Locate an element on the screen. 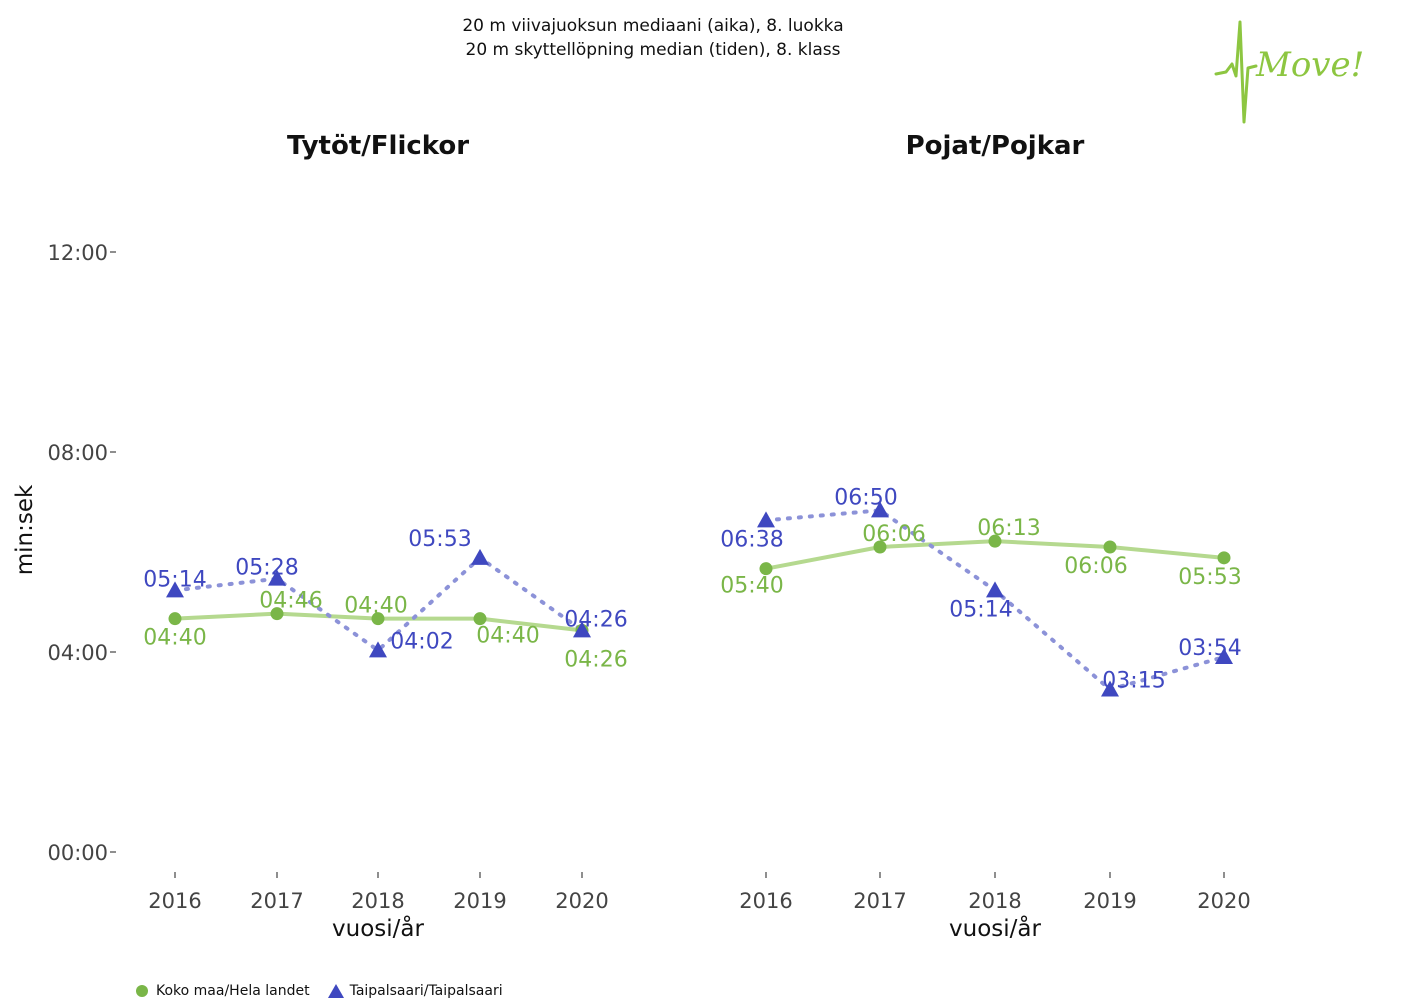  legend-triangle-icon is located at coordinates (336, 991).